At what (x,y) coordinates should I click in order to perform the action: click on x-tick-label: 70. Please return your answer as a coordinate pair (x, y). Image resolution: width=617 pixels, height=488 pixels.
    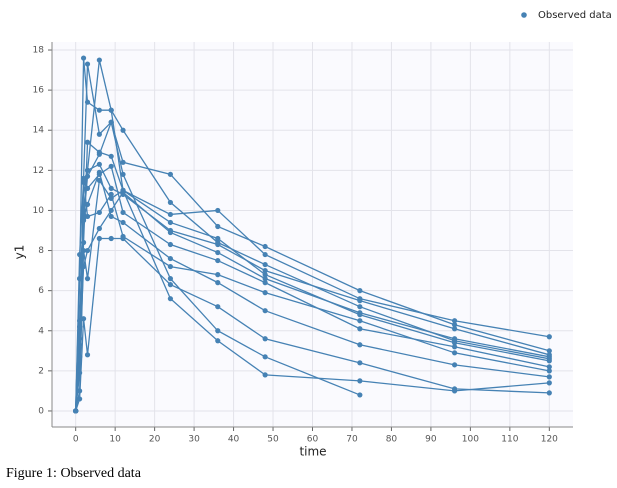
    Looking at the image, I should click on (352, 440).